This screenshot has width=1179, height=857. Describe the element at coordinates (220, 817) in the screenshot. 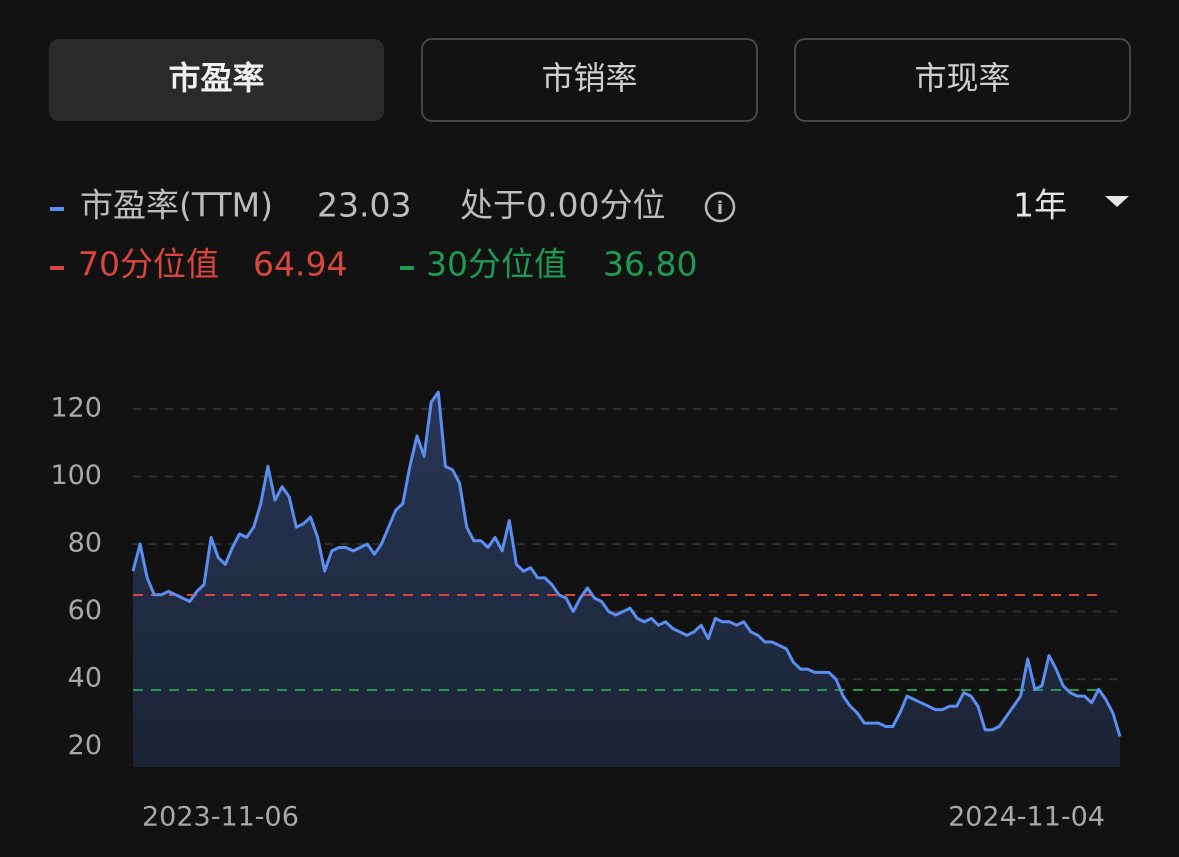

I see `x-tick-label: 2023-11-06` at that location.